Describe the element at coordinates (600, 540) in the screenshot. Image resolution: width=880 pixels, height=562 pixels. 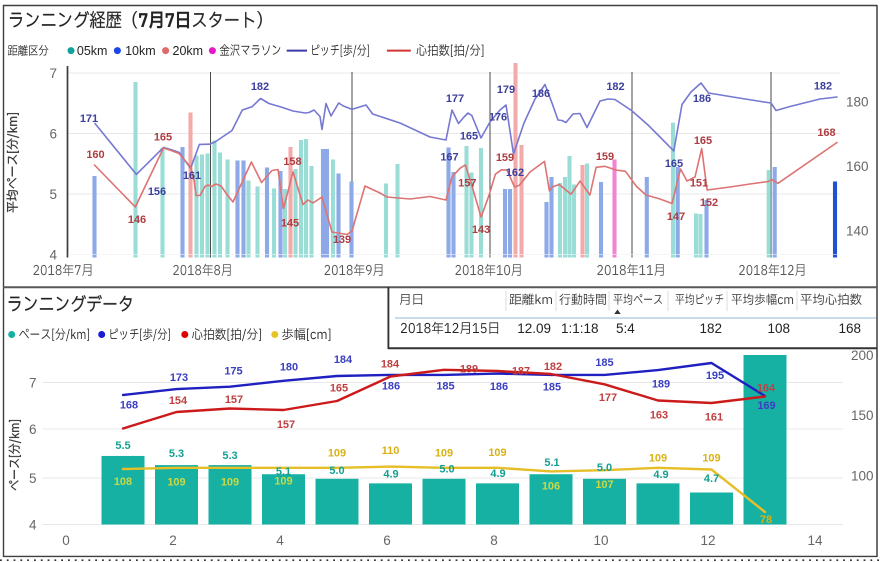
I see `svg-text: 10` at that location.